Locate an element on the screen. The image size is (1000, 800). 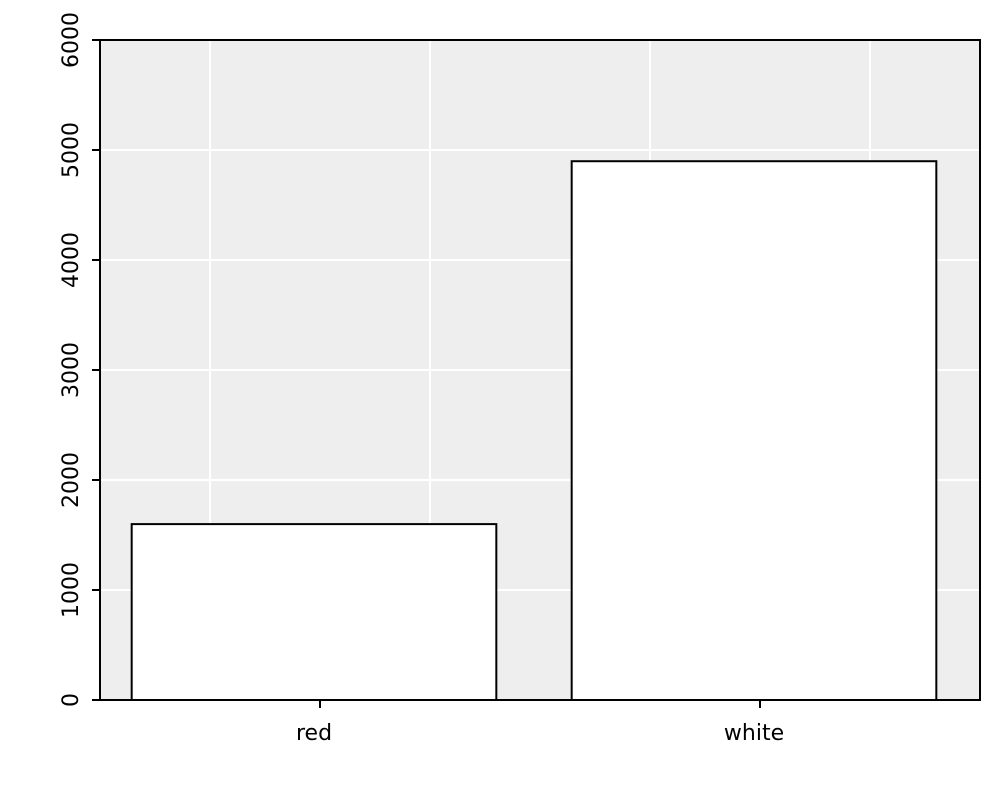
x-tick-label: red is located at coordinates (314, 733).